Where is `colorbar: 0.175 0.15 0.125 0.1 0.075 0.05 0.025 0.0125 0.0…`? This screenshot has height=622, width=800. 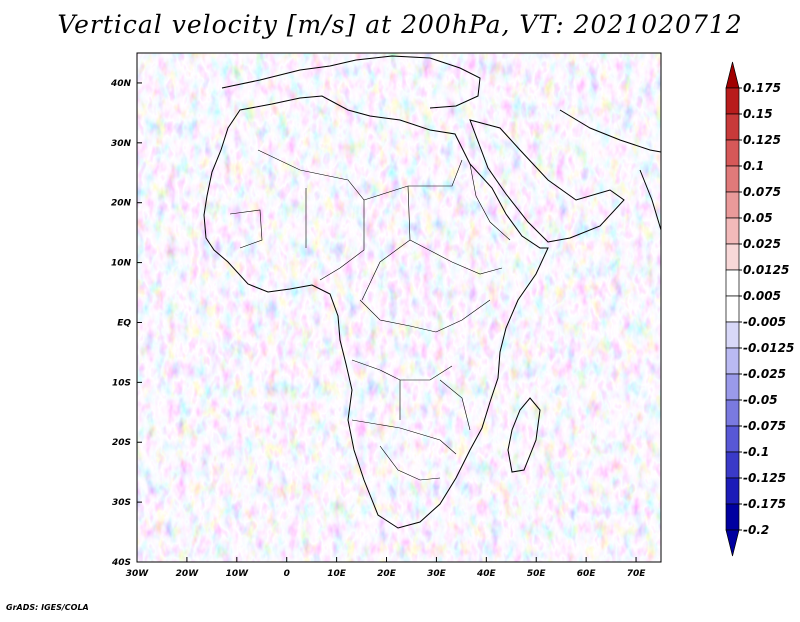
colorbar: 0.175 0.15 0.125 0.1 0.075 0.05 0.025 0.0125 0.0… is located at coordinates (759, 309).